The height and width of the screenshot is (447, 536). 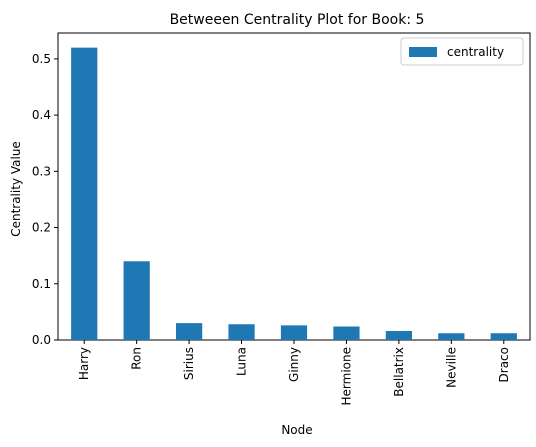 I want to click on y-tick-label: 0.1, so click(x=41, y=284).